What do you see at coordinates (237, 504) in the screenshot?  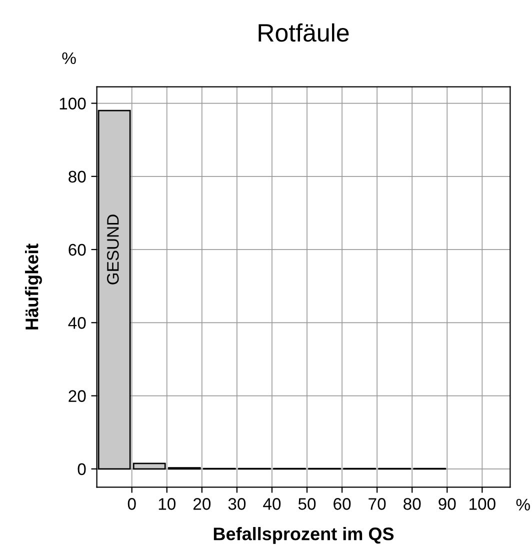 I see `x-tick-label: 30` at bounding box center [237, 504].